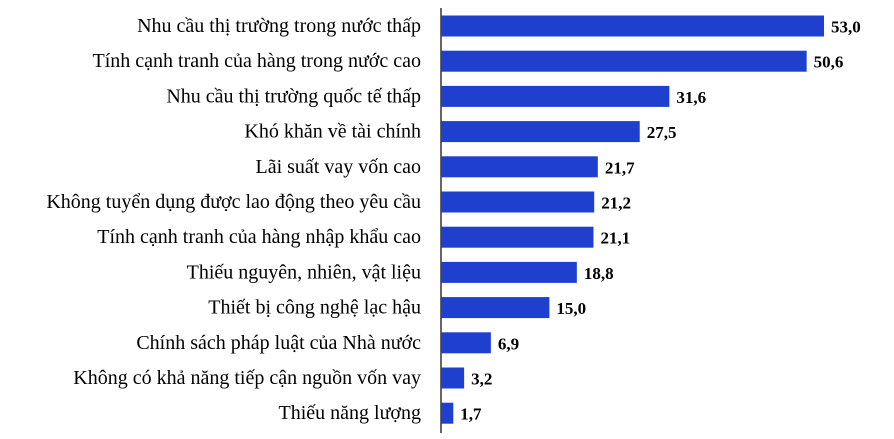 Image resolution: width=894 pixels, height=439 pixels. What do you see at coordinates (691, 97) in the screenshot?
I see `value-label: 31,6` at bounding box center [691, 97].